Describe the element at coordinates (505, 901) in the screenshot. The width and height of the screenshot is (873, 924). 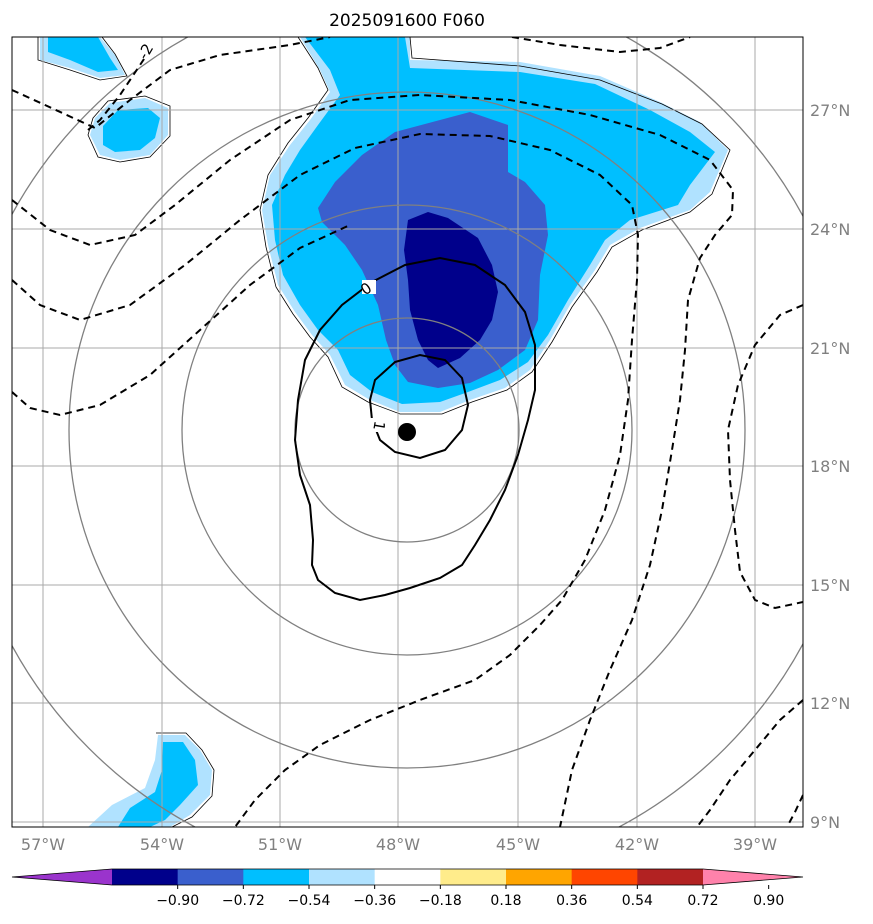
I see `colorbar-tick-label: 0.18` at that location.